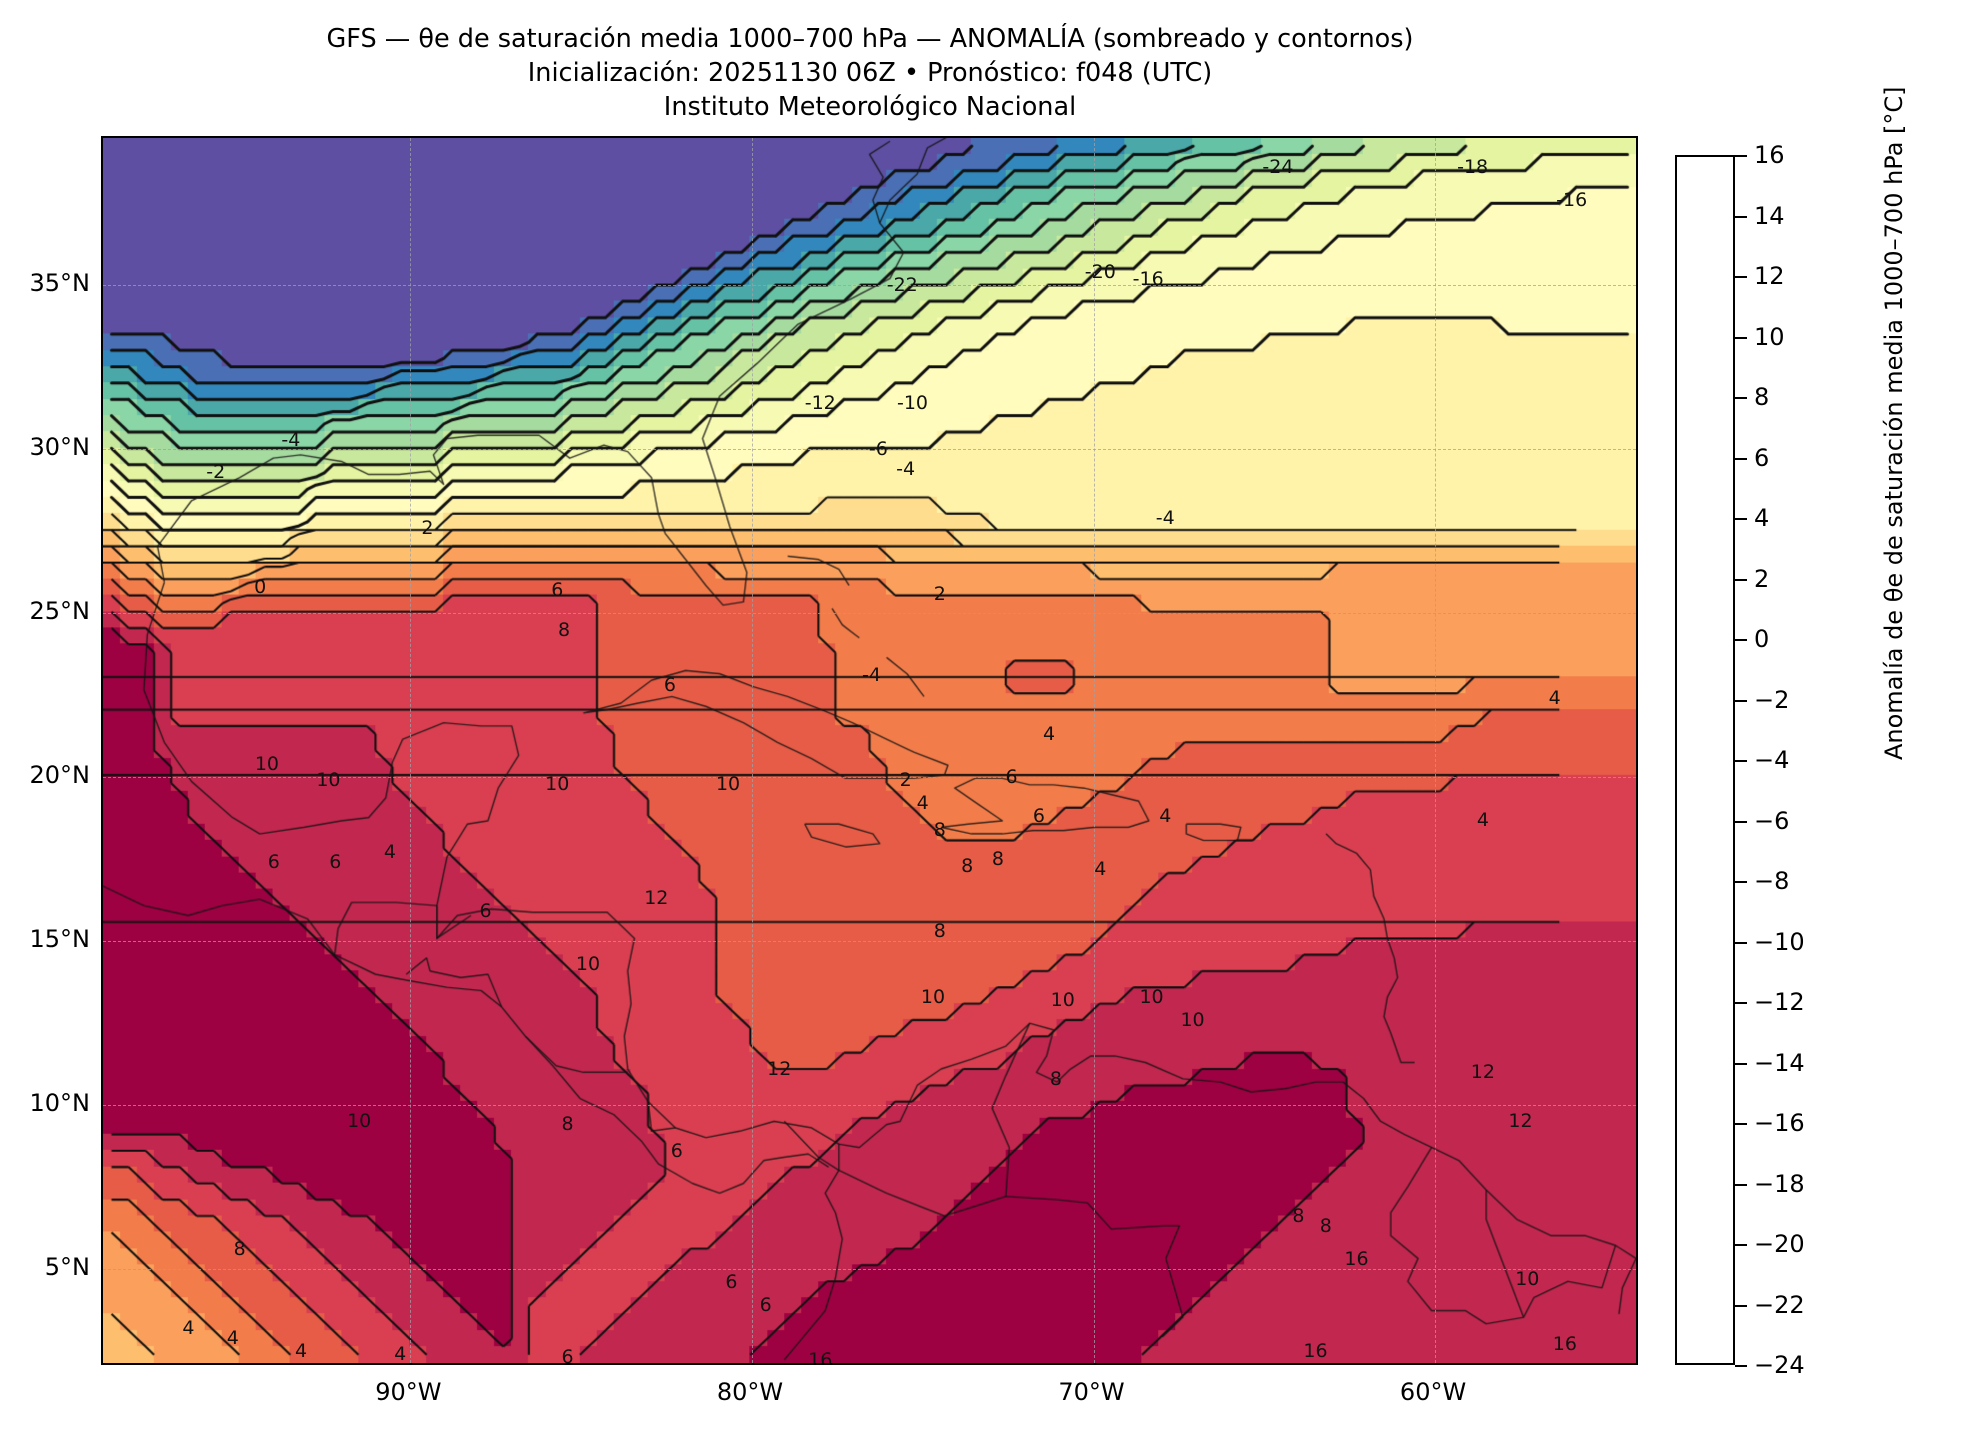  I want to click on contour-label: -2, so click(216, 472).